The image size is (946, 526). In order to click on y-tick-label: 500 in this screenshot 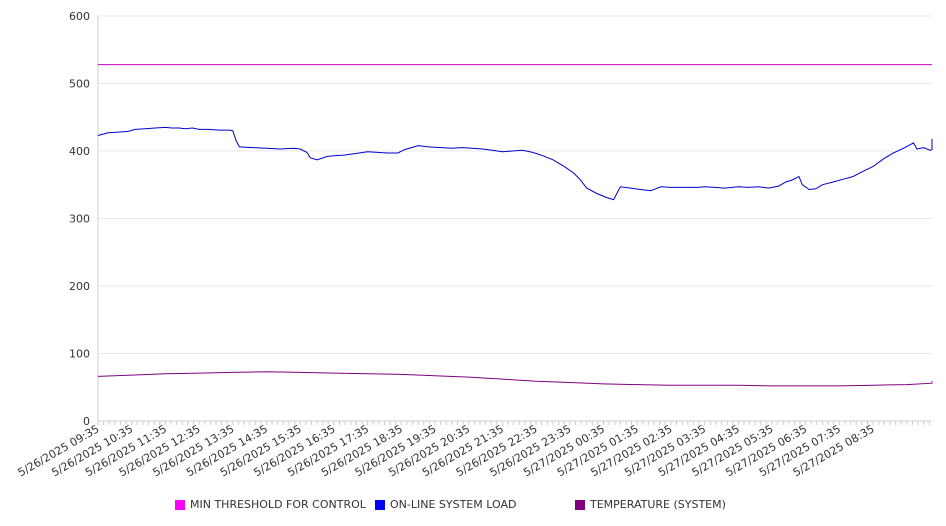, I will do `click(79, 84)`.